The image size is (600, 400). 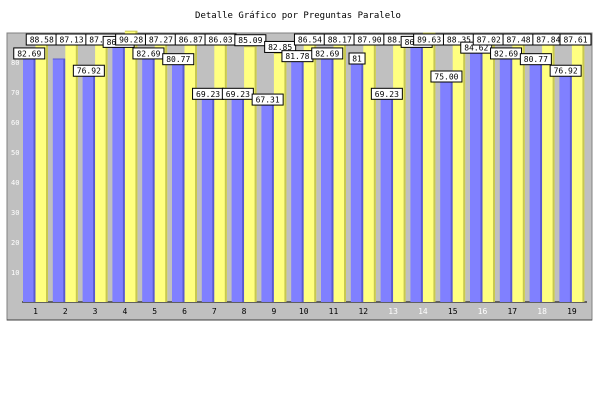 I want to click on x-tick-label: 6, so click(x=184, y=311).